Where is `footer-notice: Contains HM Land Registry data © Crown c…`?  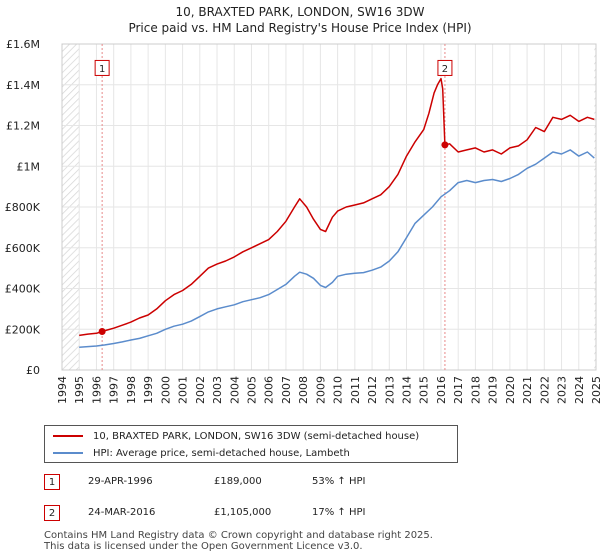
footer-notice: Contains HM Land Registry data © Crown c… is located at coordinates (238, 541).